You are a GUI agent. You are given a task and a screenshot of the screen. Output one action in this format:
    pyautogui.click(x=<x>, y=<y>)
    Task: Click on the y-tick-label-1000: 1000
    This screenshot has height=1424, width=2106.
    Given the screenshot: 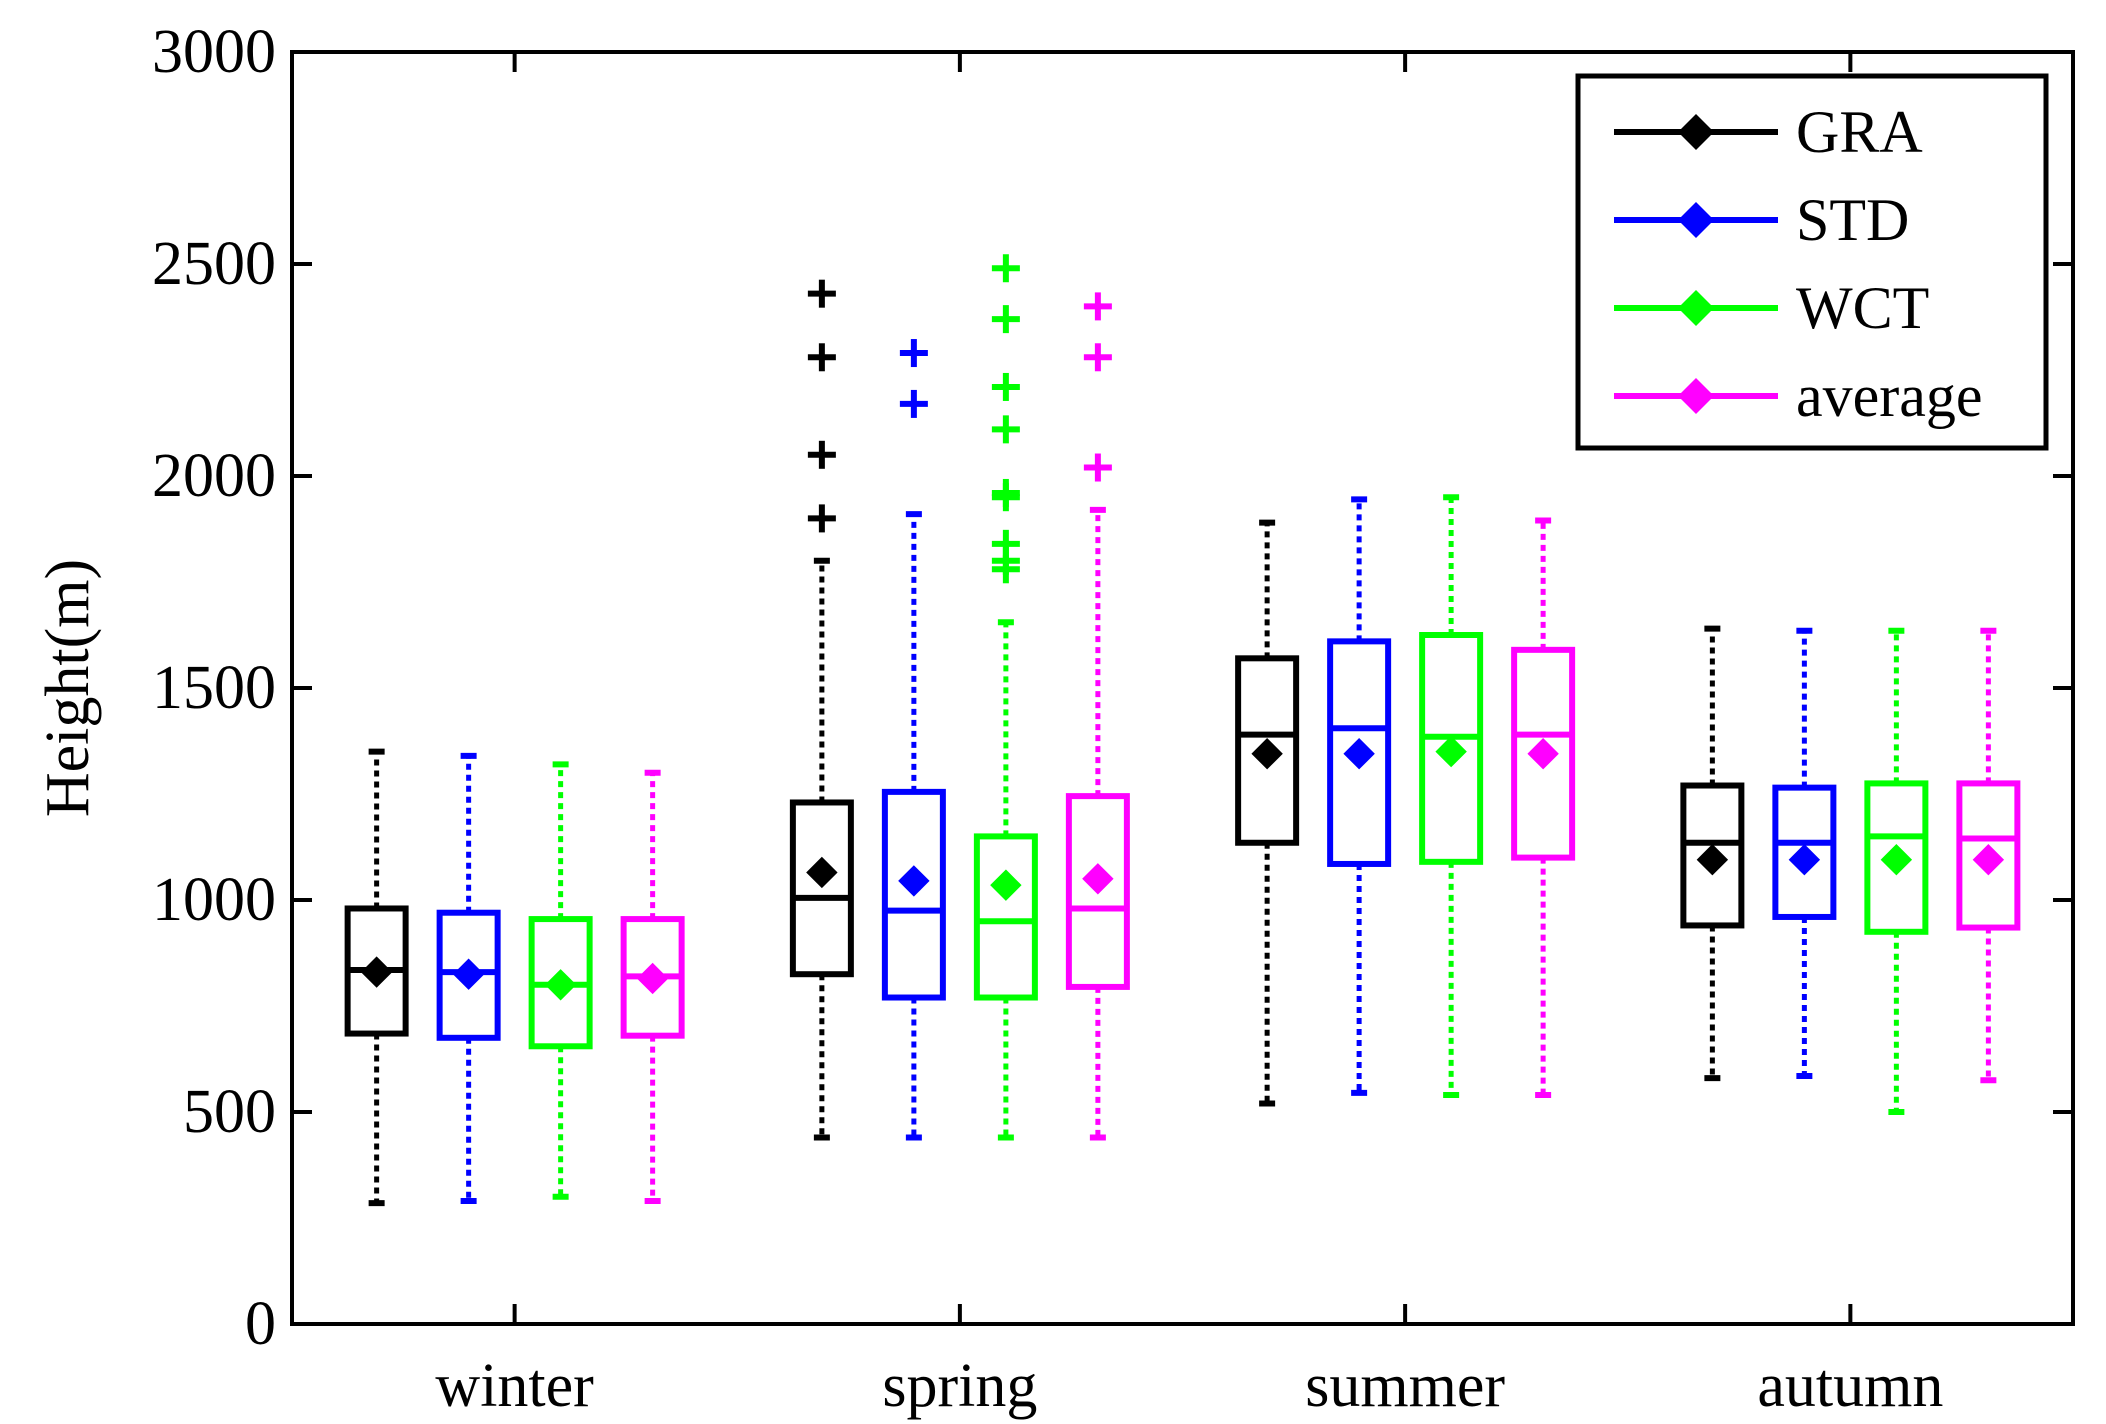 What is the action you would take?
    pyautogui.click(x=214, y=900)
    